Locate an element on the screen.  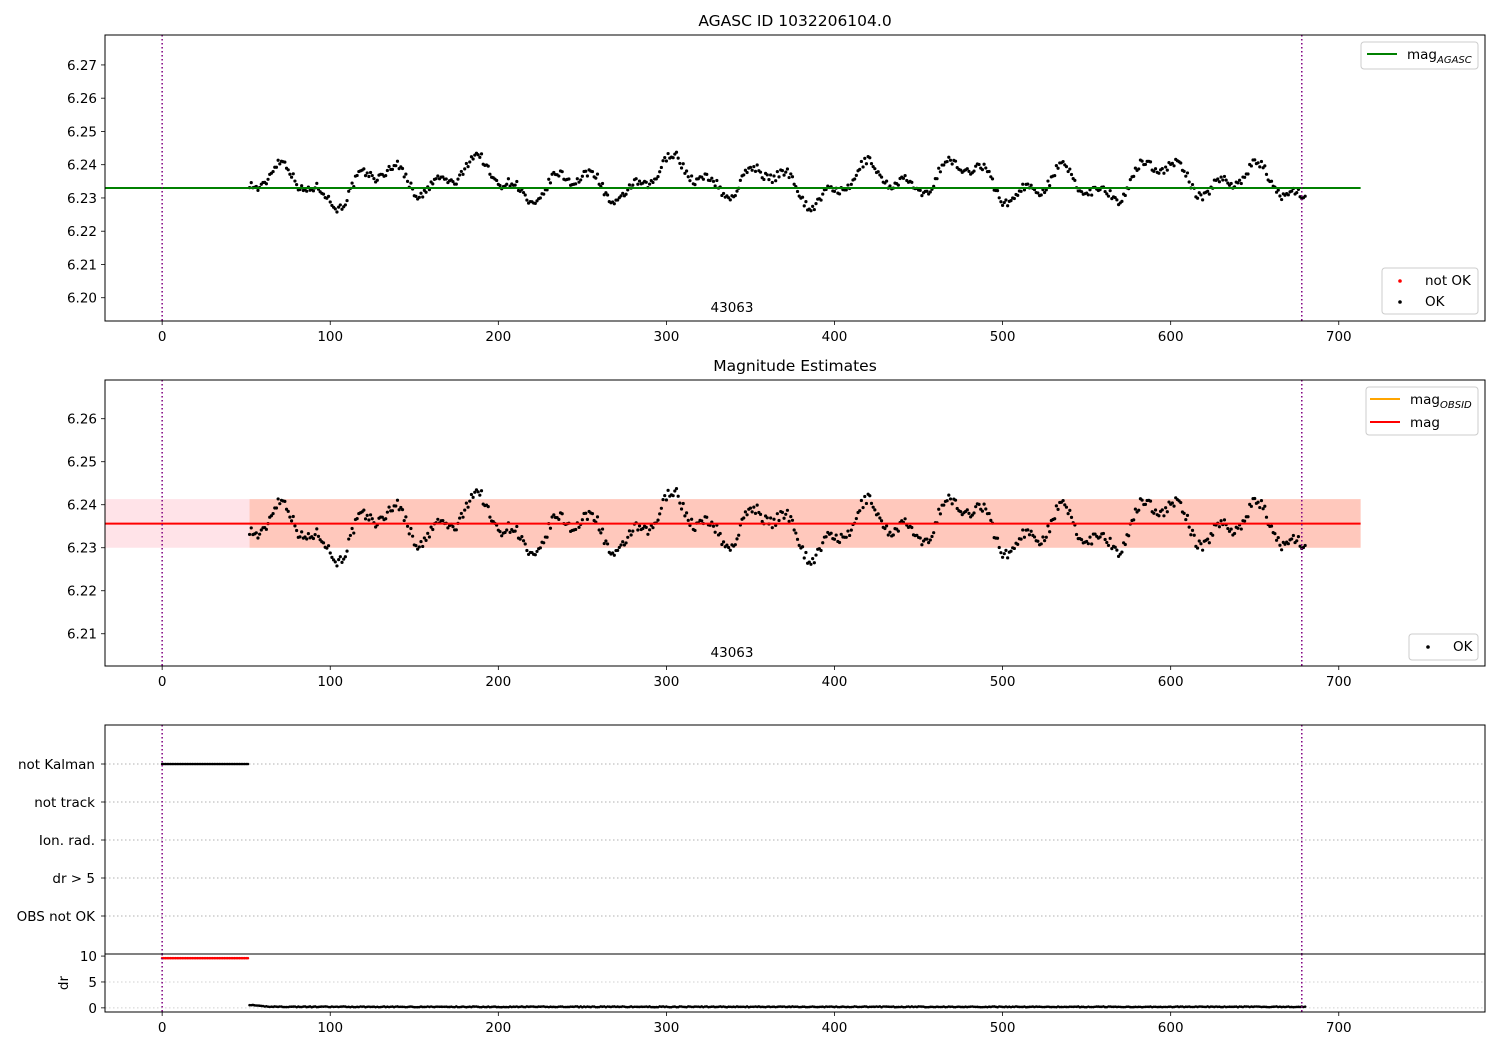
panel-magnitude-legend-points: OK is located at coordinates (1443, 647).